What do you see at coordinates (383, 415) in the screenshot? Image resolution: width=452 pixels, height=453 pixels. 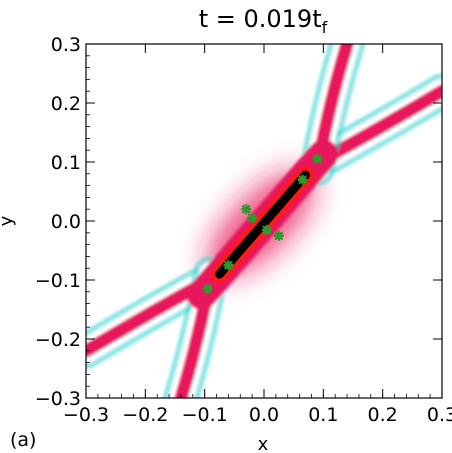 I see `x-tick-label: 0.2` at bounding box center [383, 415].